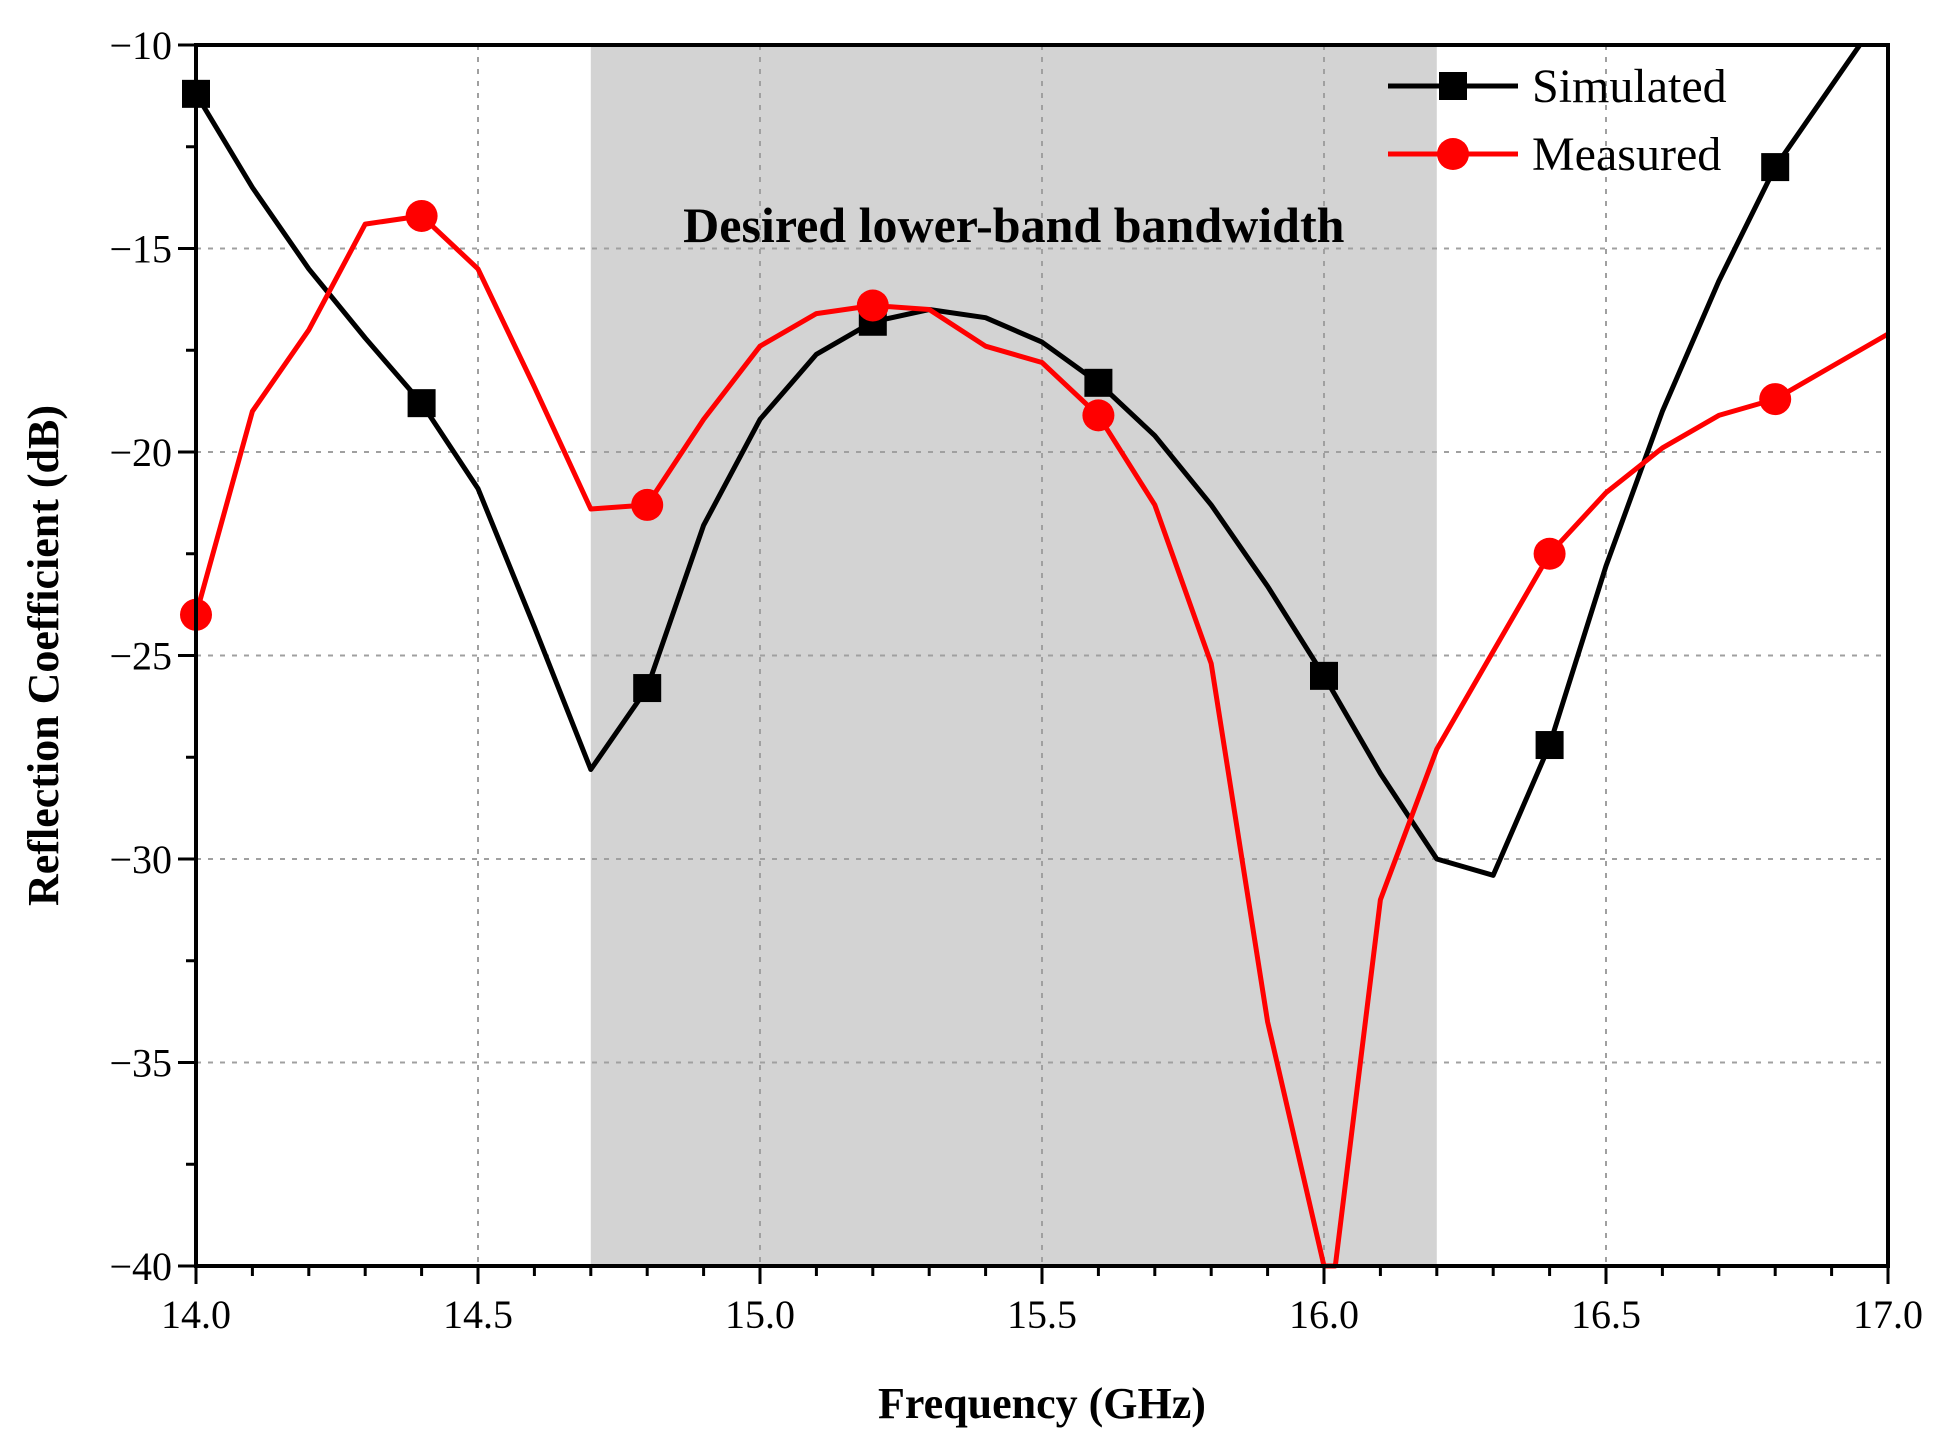  Describe the element at coordinates (196, 1314) in the screenshot. I see `x-tick-label: 14.0` at that location.